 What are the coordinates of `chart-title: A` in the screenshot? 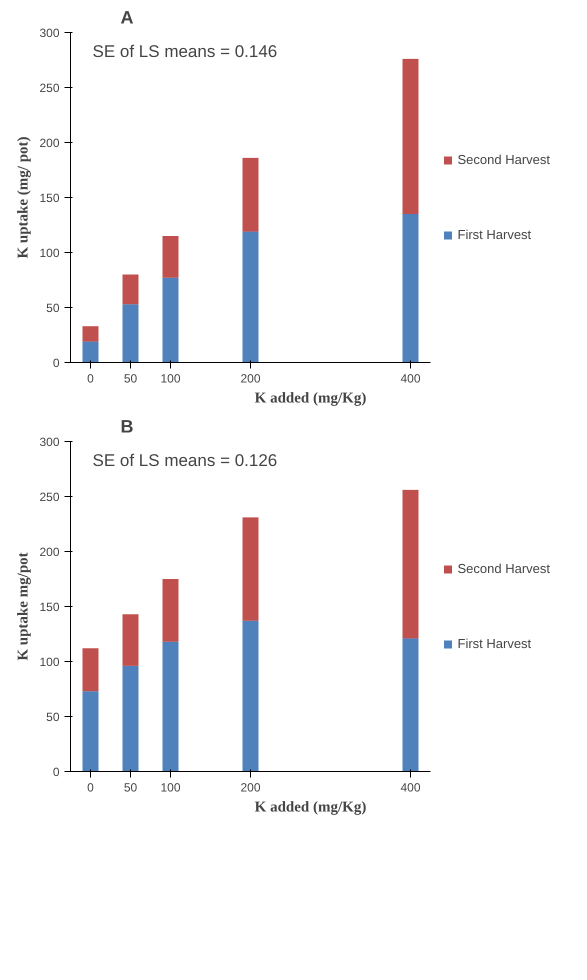 It's located at (127, 18).